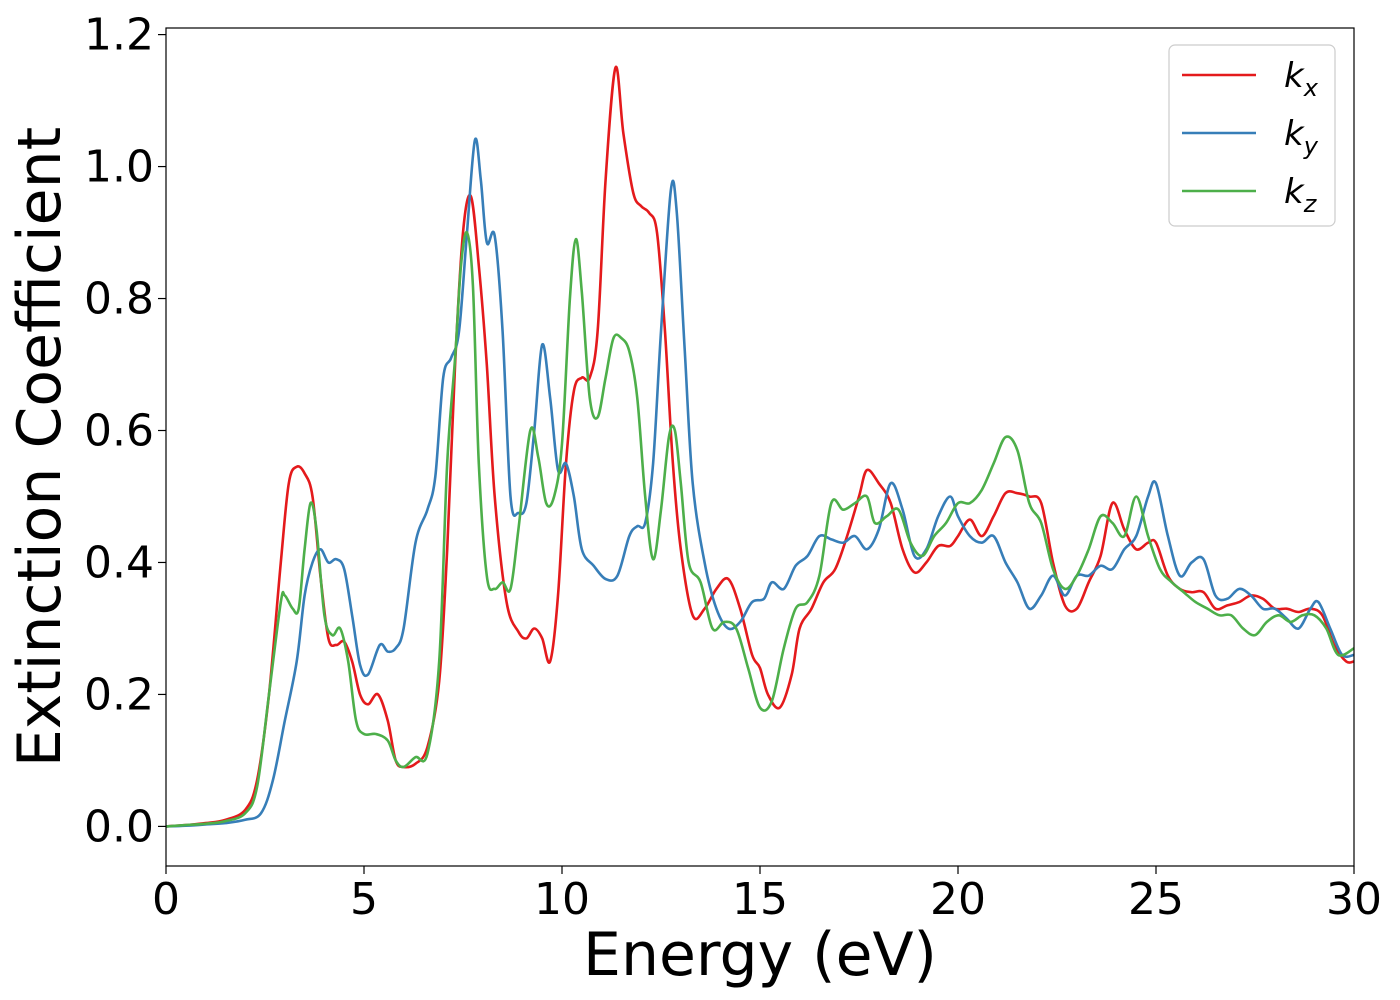 The height and width of the screenshot is (1000, 1400). I want to click on y-tick-label: 1.0, so click(119, 167).